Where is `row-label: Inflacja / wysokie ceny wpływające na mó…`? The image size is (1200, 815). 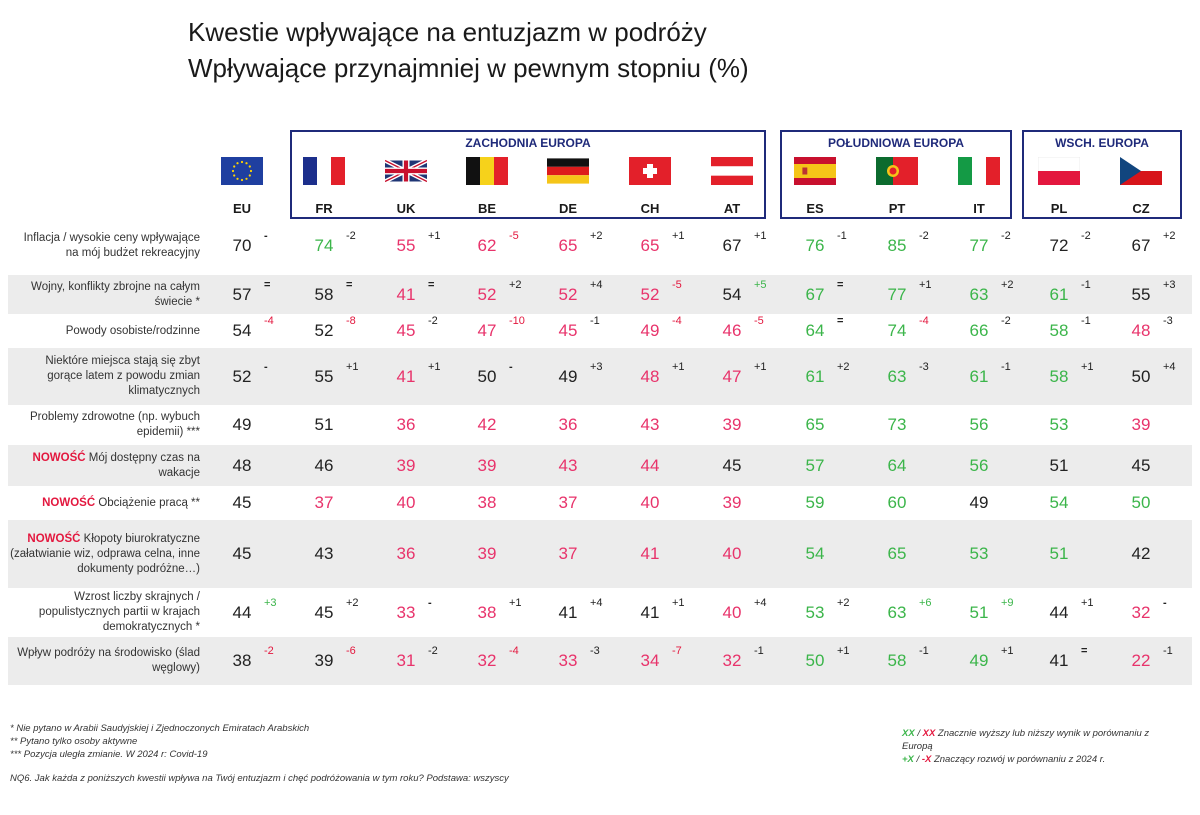
row-label: Inflacja / wysokie ceny wpływające na mó… is located at coordinates (104, 246).